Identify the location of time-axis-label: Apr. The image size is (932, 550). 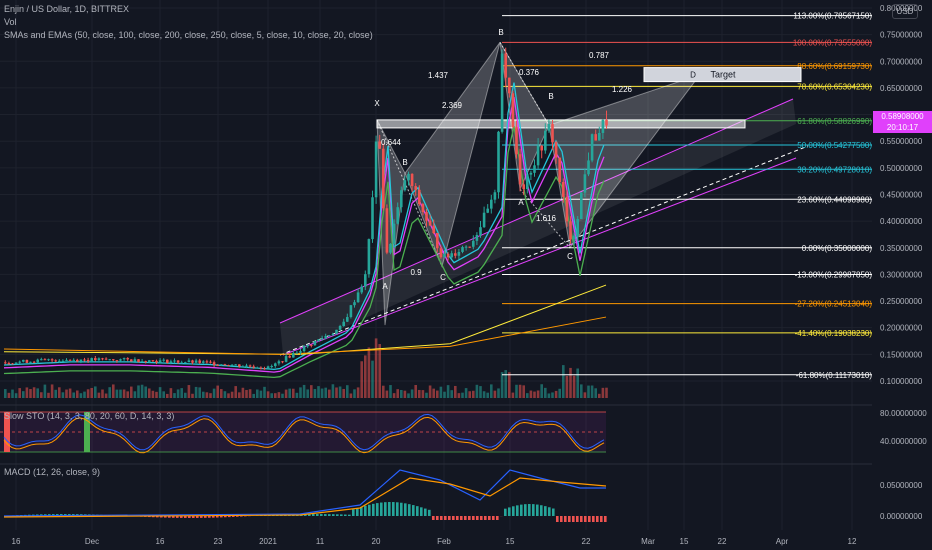
(782, 541).